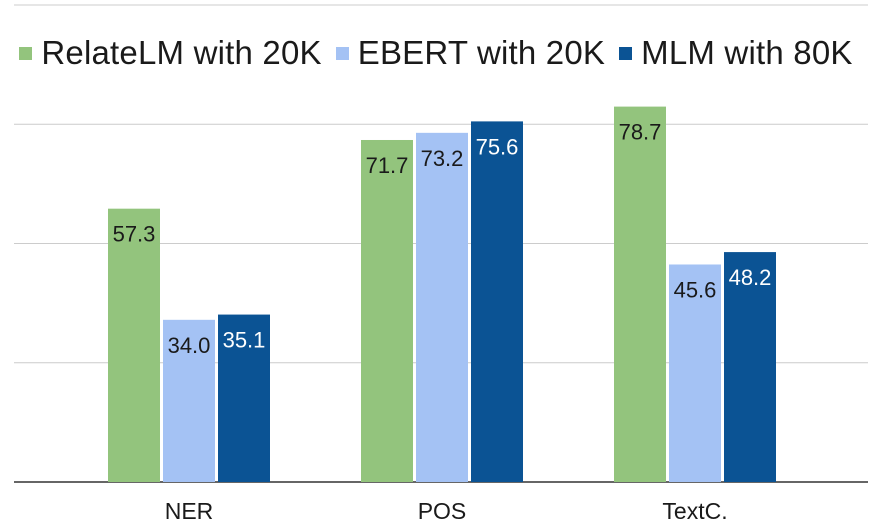  I want to click on data-label: 35.1, so click(244, 340).